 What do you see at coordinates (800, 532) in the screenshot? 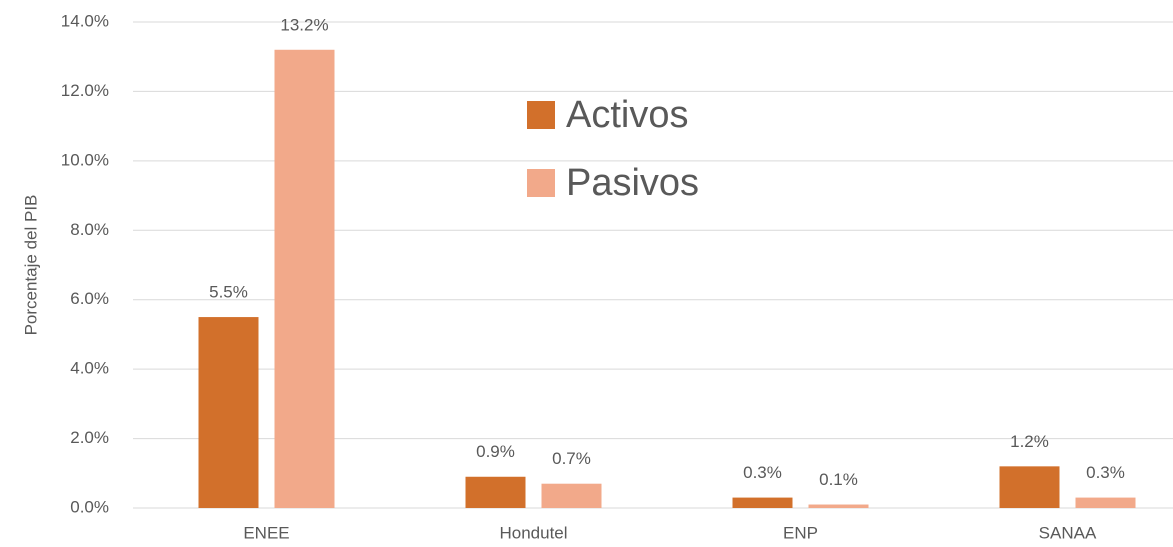
I see `x-tick-label: ENP` at bounding box center [800, 532].